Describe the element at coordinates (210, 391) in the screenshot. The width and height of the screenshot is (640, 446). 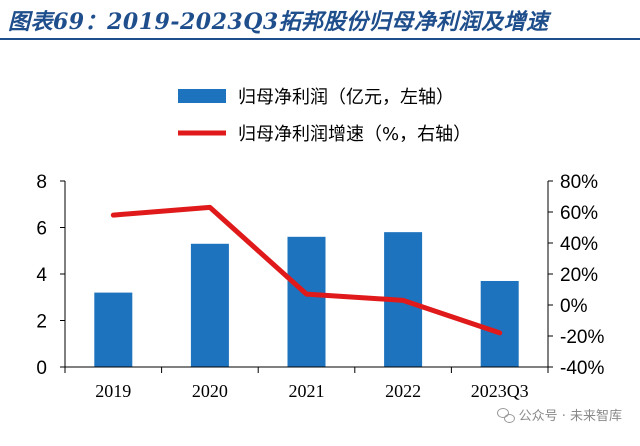
I see `x-tick-label: 2020` at that location.